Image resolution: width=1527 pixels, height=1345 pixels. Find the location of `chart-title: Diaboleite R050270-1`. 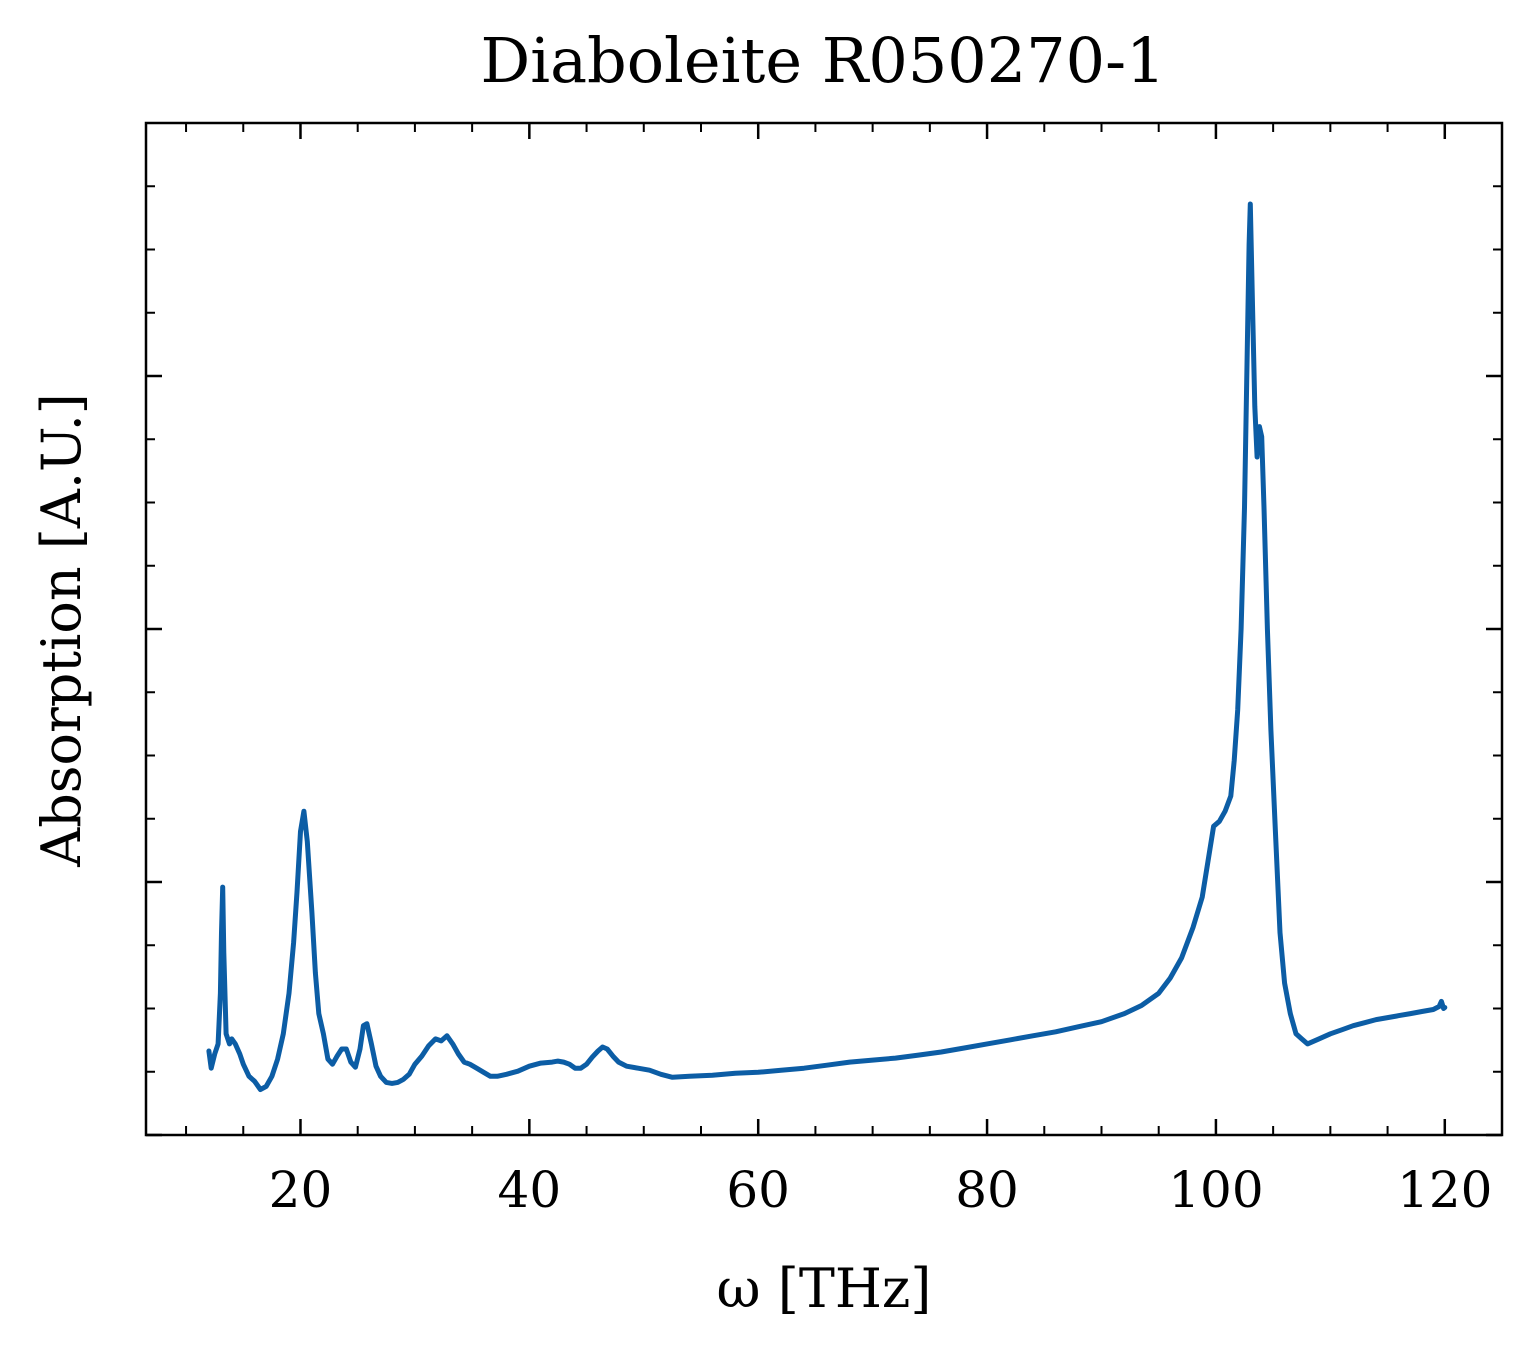

chart-title: Diaboleite R050270-1 is located at coordinates (823, 60).